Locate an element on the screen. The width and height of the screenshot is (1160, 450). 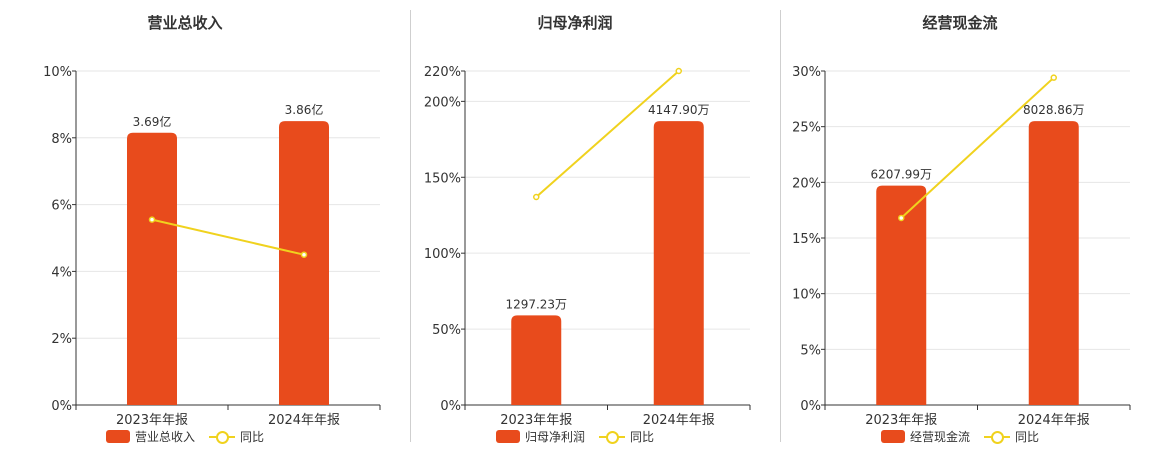
y-tick-label: 15% is located at coordinates (806, 239).